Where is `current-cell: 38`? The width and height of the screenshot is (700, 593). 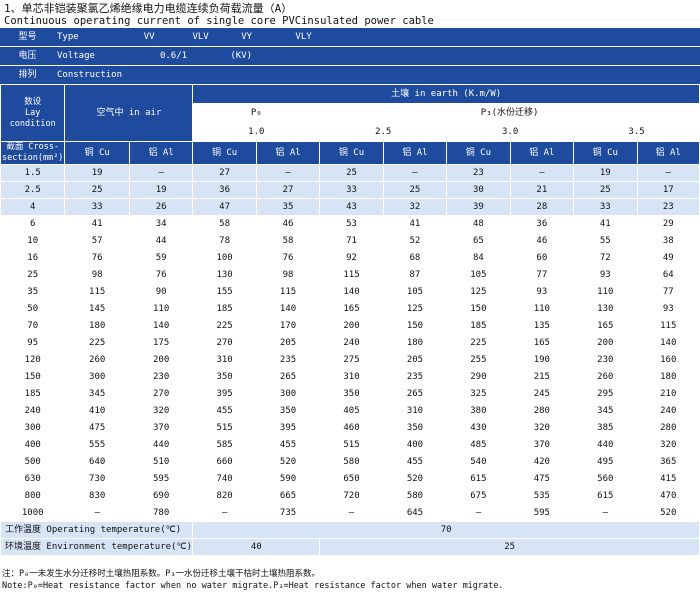
current-cell: 38 is located at coordinates (668, 241).